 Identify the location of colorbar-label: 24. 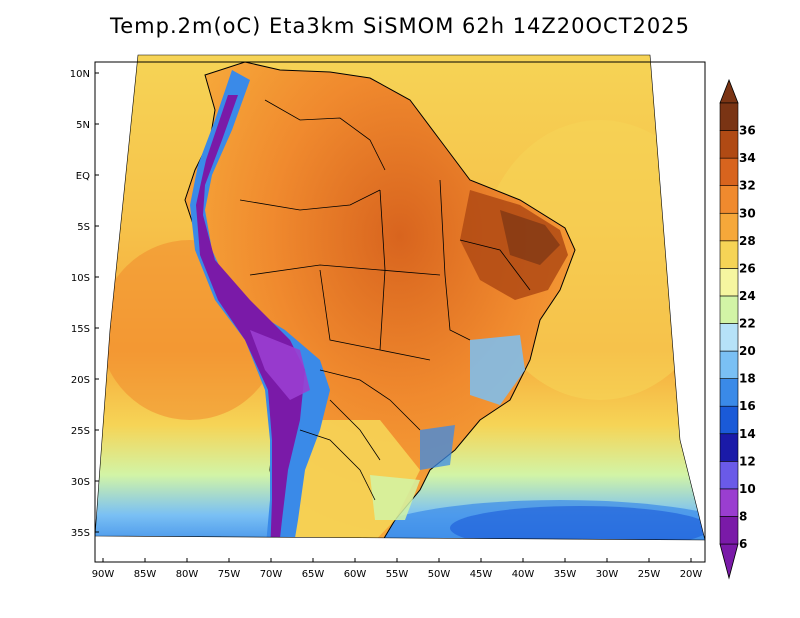
(747, 296).